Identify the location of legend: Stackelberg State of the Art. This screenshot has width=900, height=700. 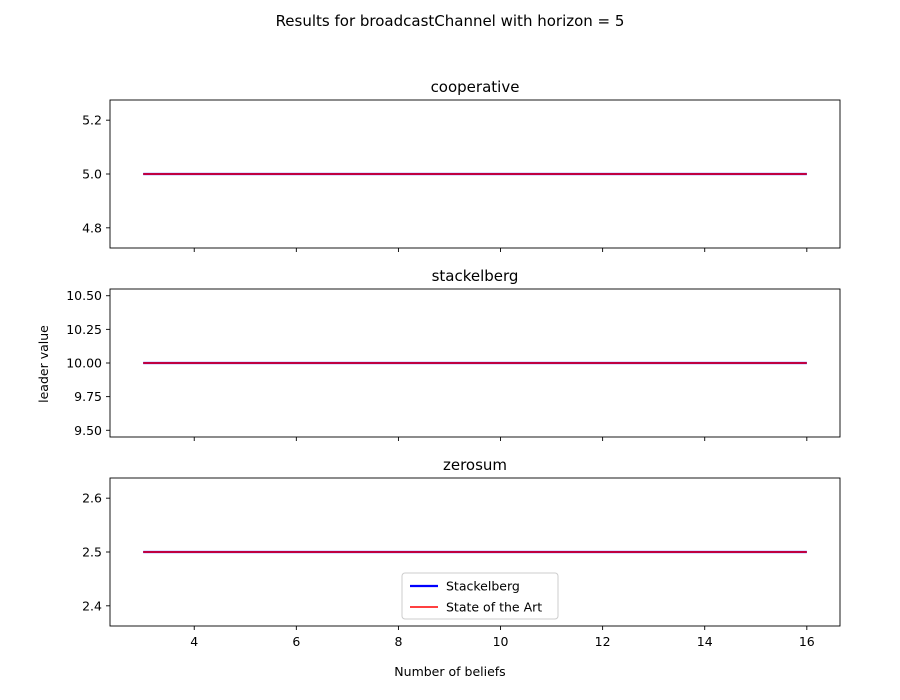
(480, 596).